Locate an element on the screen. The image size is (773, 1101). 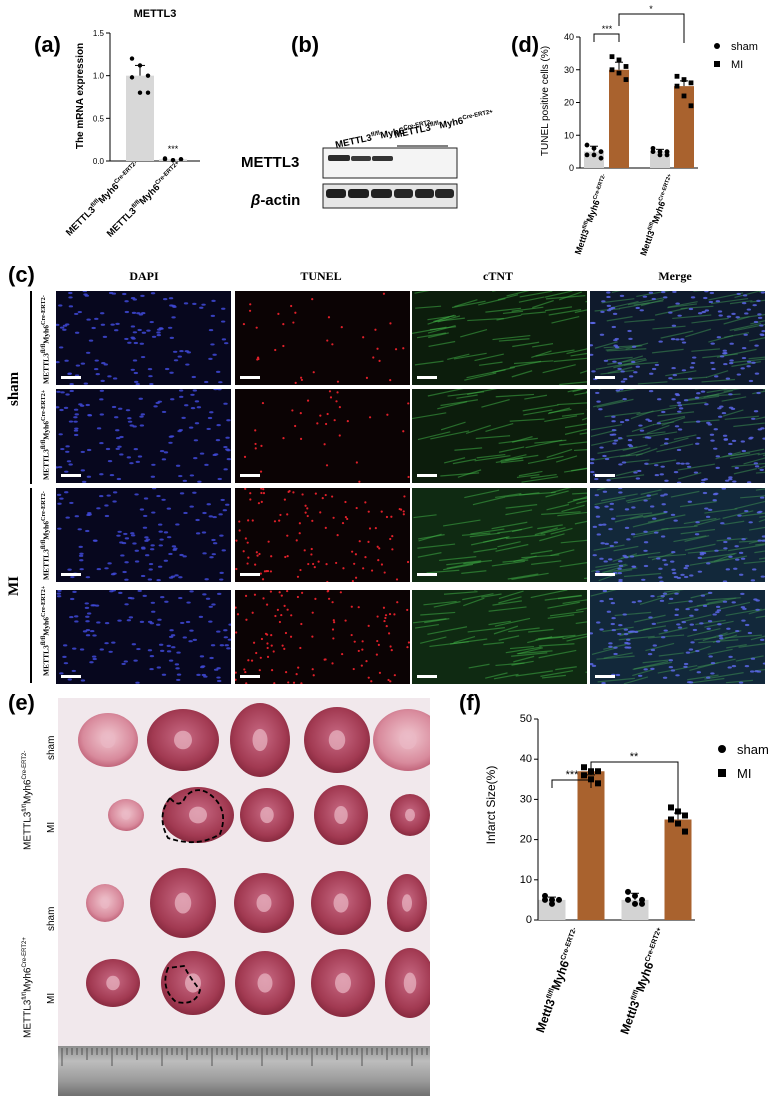
group-bracket-mi is located at coordinates (31, 585).